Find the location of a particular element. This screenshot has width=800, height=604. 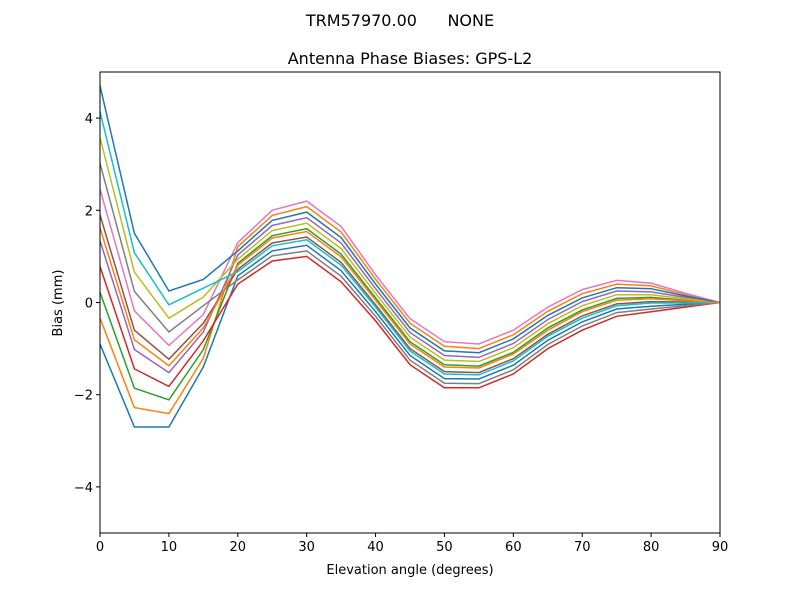

x-tick-label: 90 is located at coordinates (720, 547).